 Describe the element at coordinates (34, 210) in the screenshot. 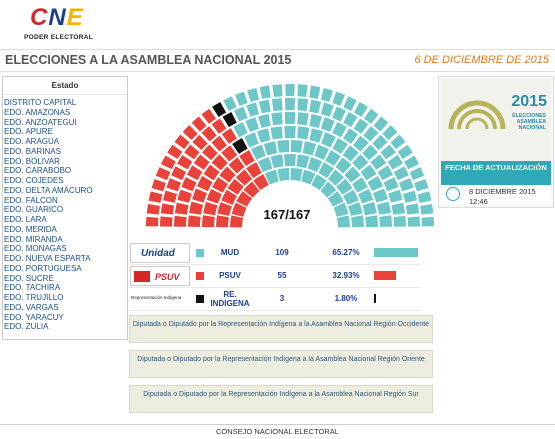

I see `state-item: EDO. GUARICO` at that location.